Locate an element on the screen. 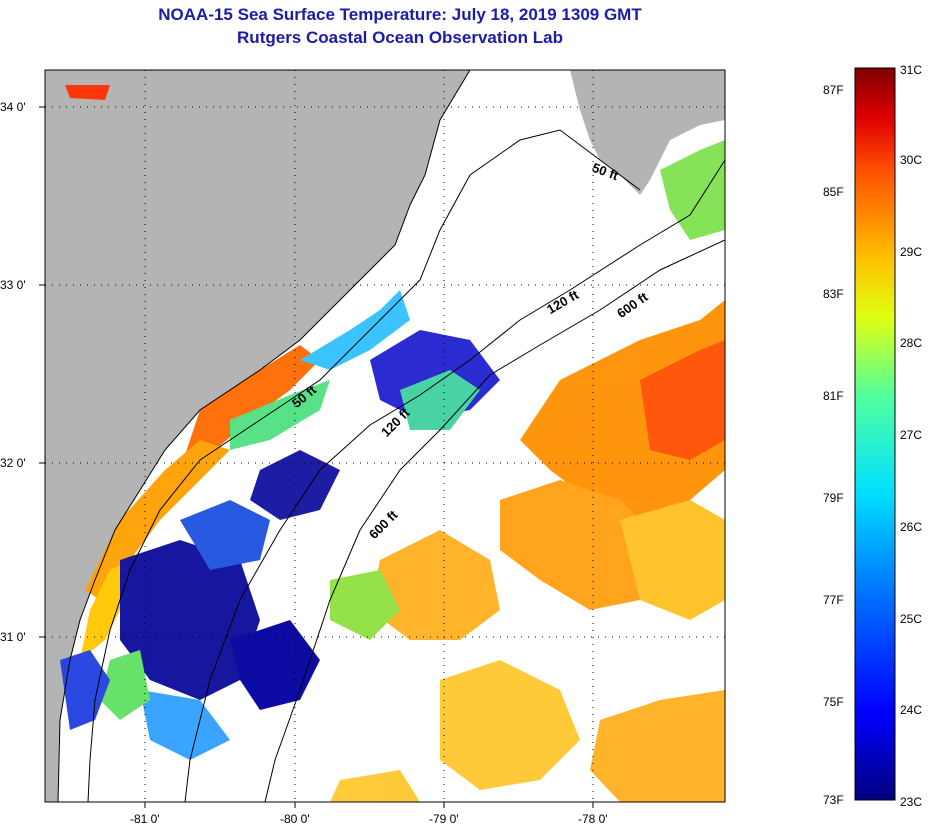 Image resolution: width=936 pixels, height=832 pixels. lat-label: 33 0' is located at coordinates (13, 285).